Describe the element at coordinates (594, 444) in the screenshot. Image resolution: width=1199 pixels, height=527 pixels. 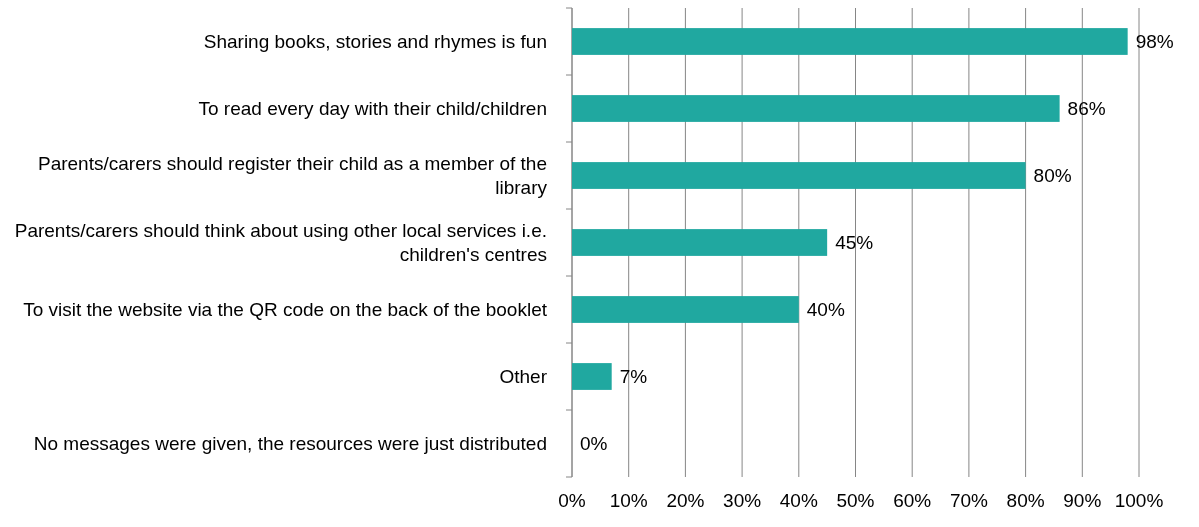
I see `data-label: 0%` at that location.